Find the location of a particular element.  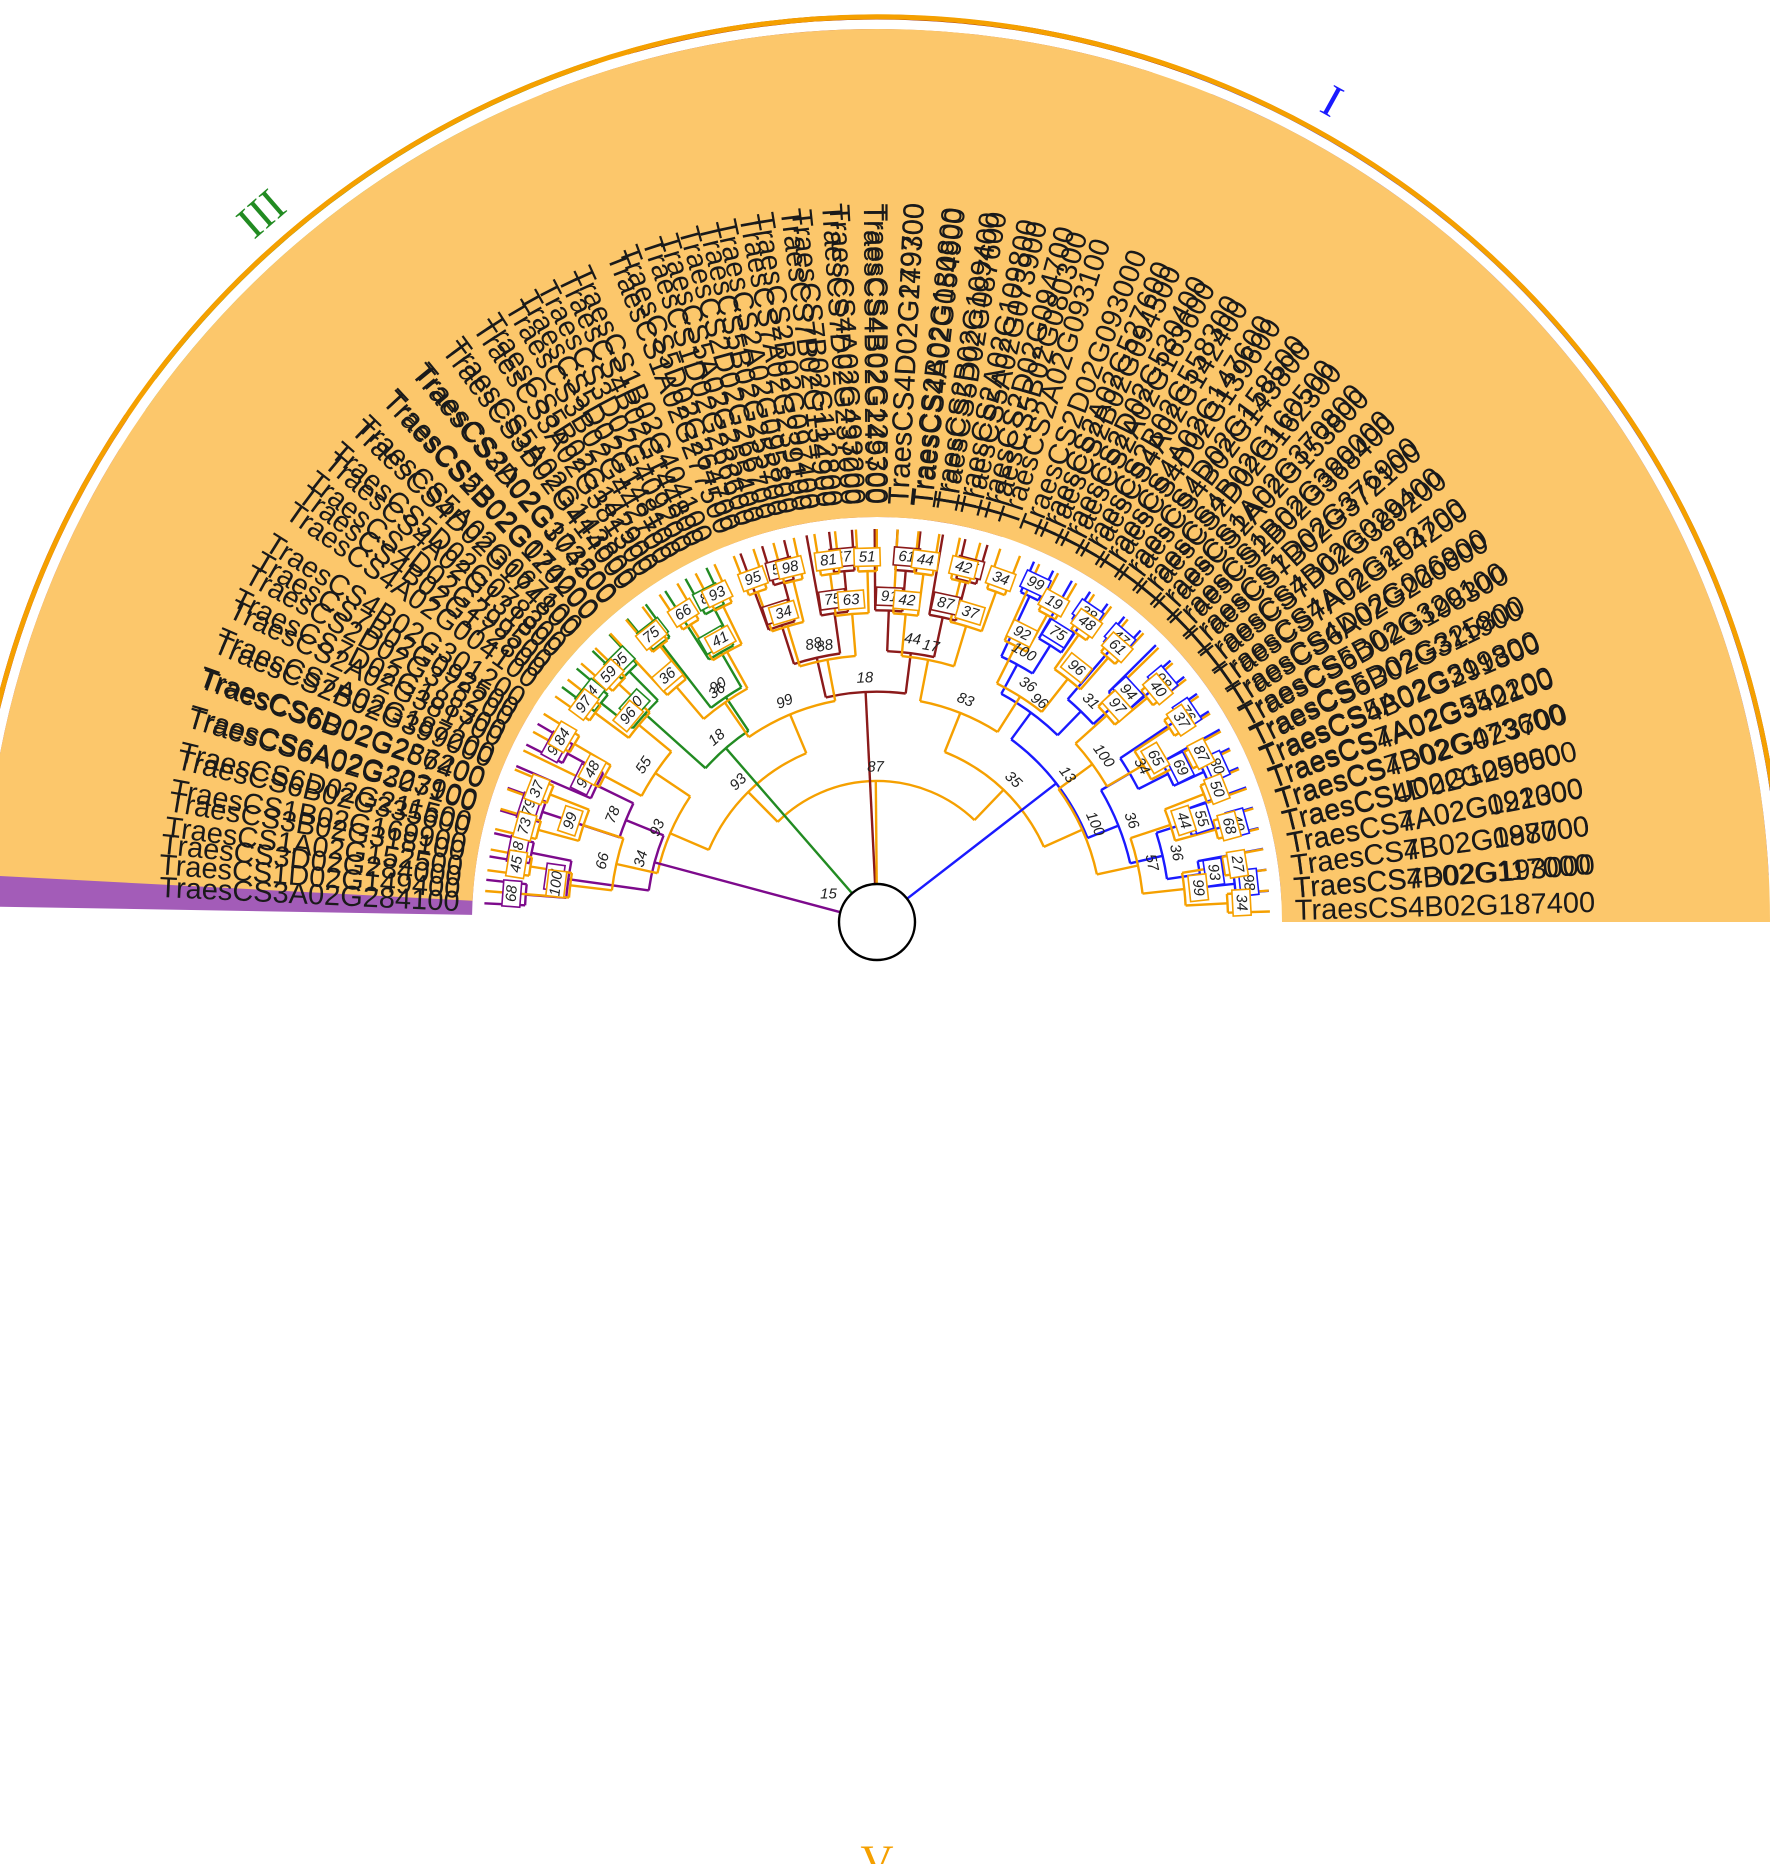

clade-label-V: V is located at coordinates (876, 1850).